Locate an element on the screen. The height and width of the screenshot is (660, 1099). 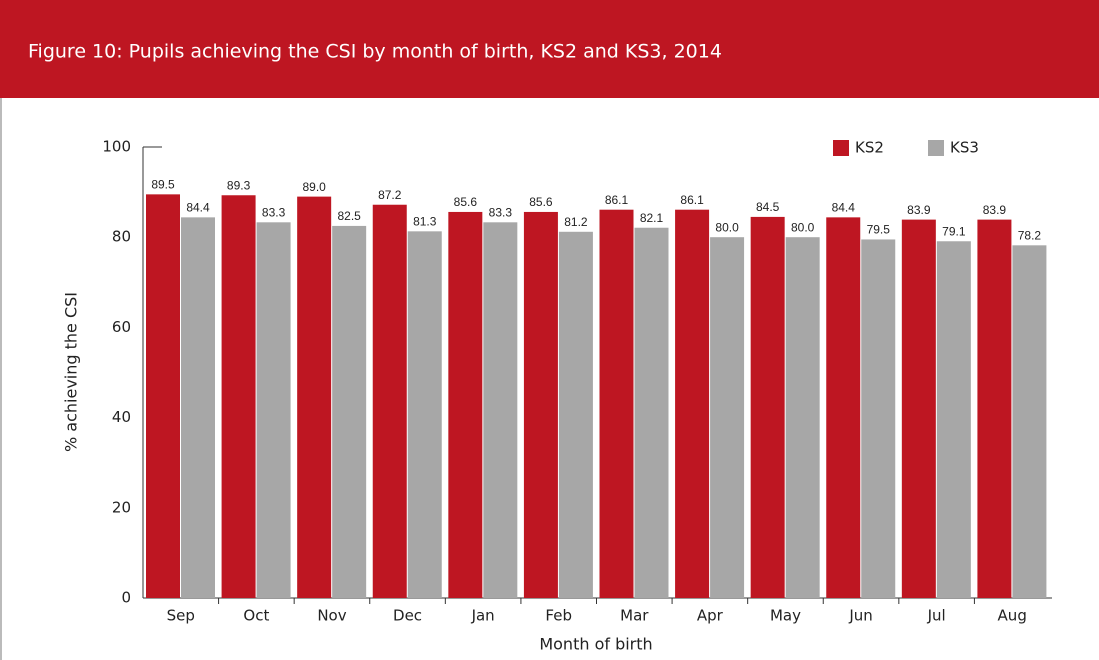
x-tick-label: Oct is located at coordinates (256, 616).